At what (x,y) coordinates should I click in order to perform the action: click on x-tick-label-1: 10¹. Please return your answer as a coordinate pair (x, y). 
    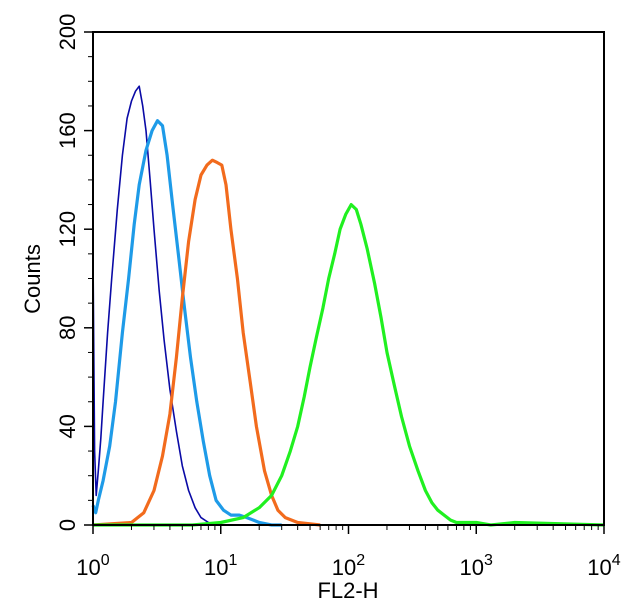
    Looking at the image, I should click on (220, 566).